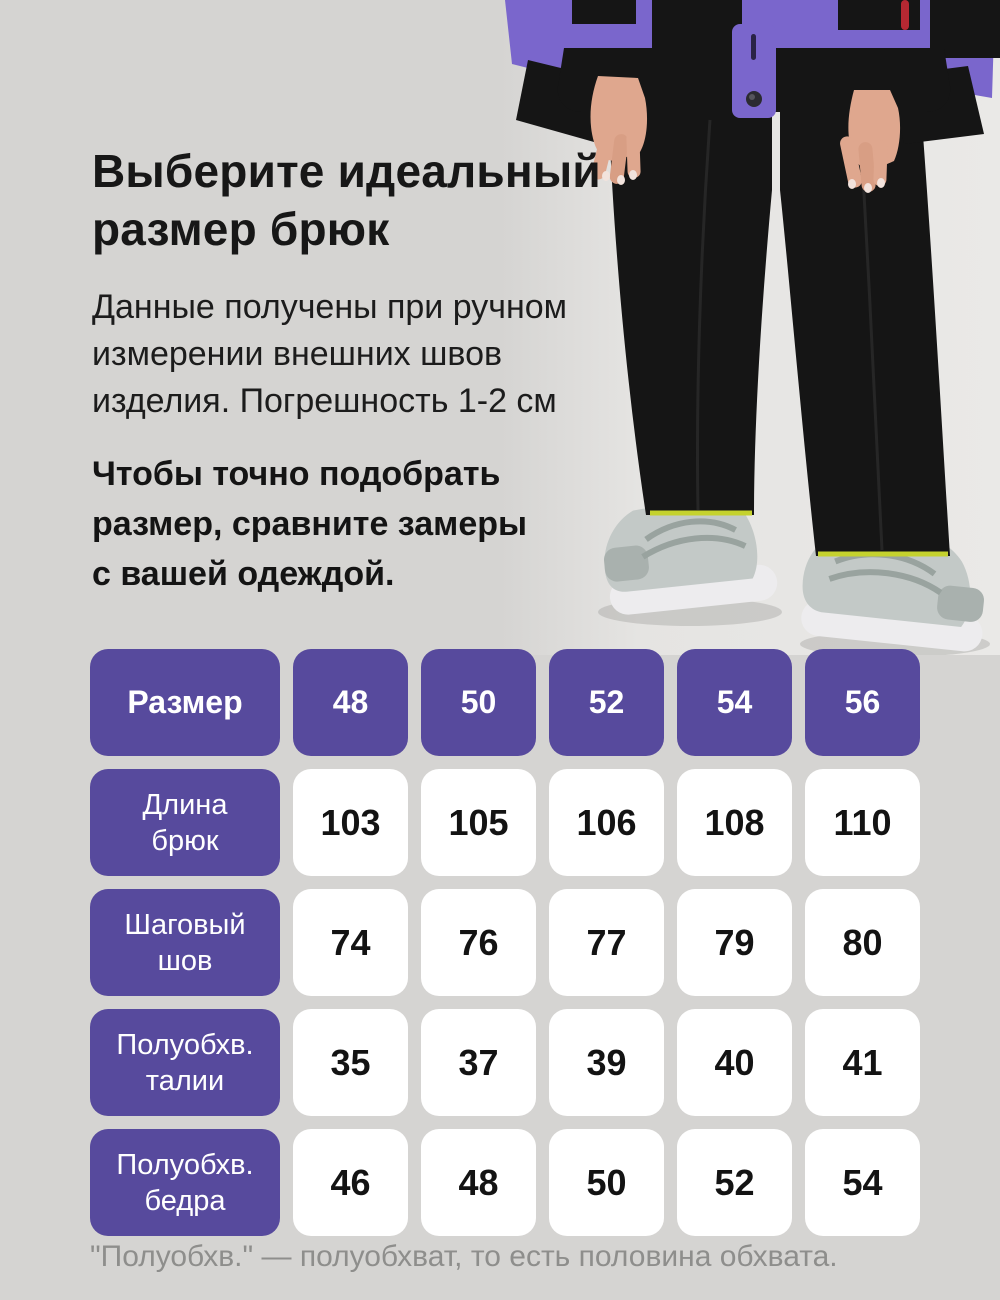  I want to click on size-56-cell: 56, so click(862, 702).